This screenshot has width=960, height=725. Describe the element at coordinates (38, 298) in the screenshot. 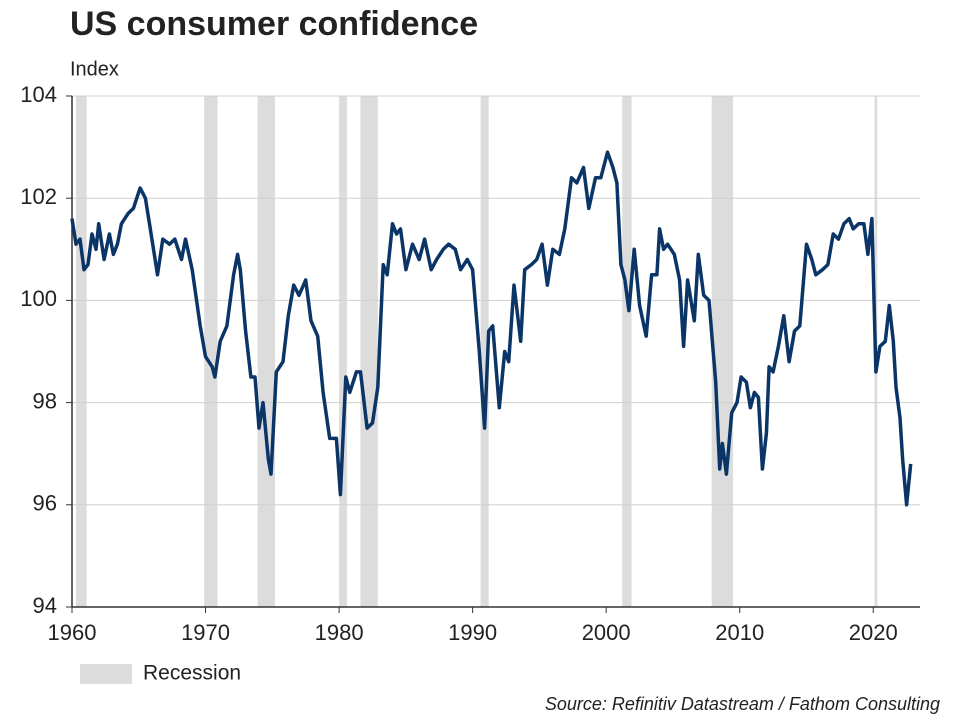

I see `y-tick-label: 100` at that location.